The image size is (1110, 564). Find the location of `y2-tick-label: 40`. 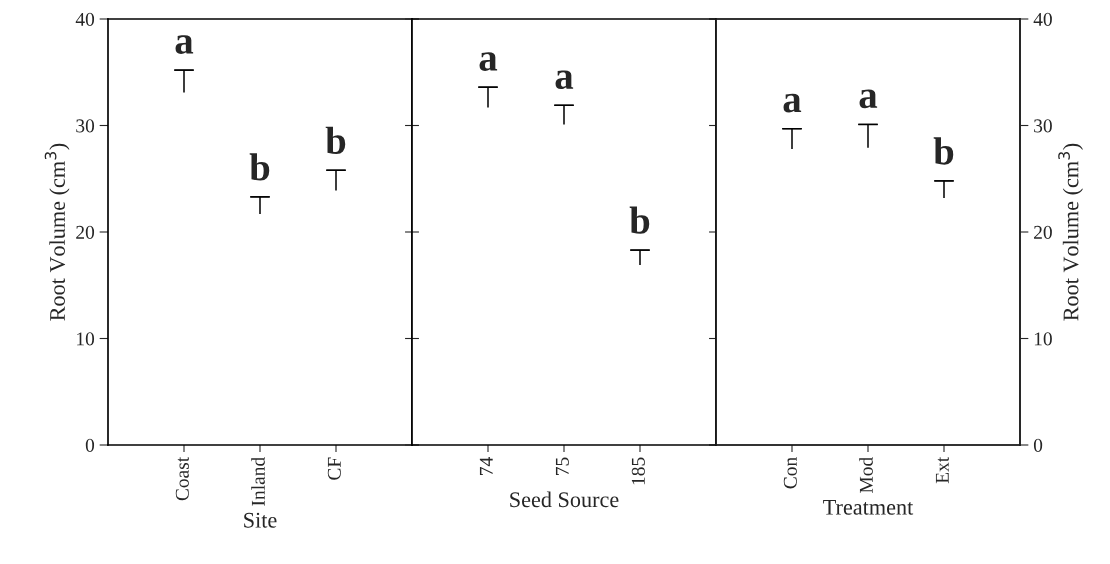

y2-tick-label: 40 is located at coordinates (1042, 19).